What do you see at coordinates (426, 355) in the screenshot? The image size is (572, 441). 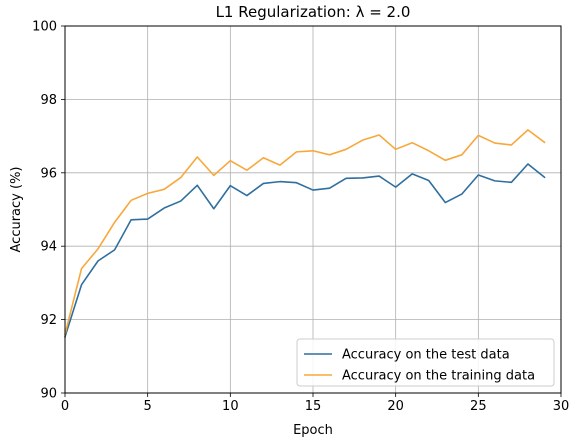 I see `legend-label-test: Accuracy on the test data` at bounding box center [426, 355].